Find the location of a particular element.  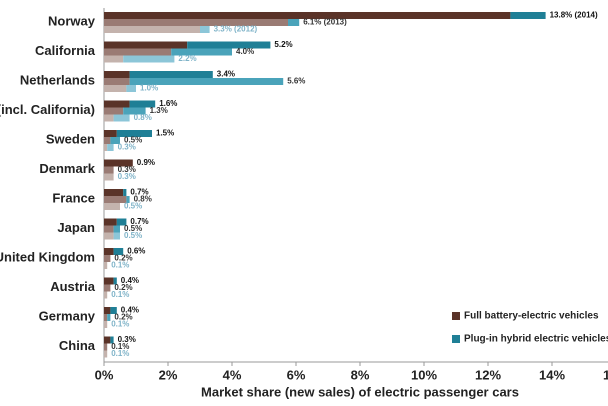

x-tick-label: 8% is located at coordinates (360, 374).